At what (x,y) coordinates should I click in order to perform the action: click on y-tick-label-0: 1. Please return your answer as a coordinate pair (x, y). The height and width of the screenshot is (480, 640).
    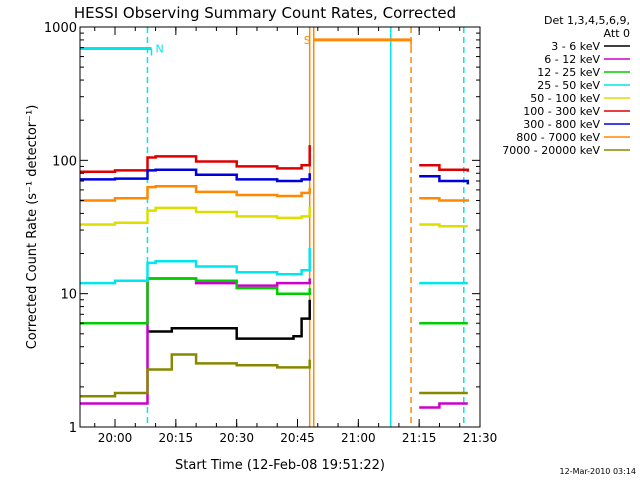
    Looking at the image, I should click on (73, 428).